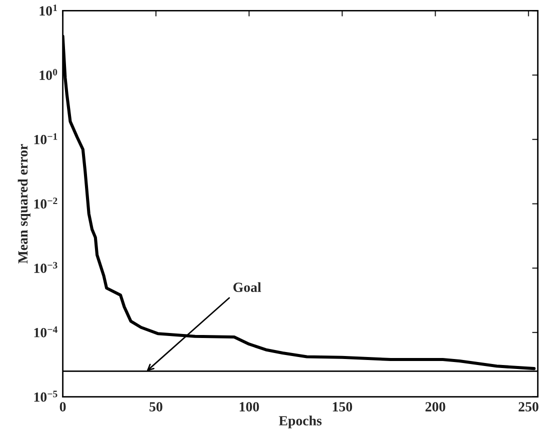 This screenshot has width=546, height=429. What do you see at coordinates (46, 268) in the screenshot?
I see `y-tick-label: 10$^{−3}$` at bounding box center [46, 268].